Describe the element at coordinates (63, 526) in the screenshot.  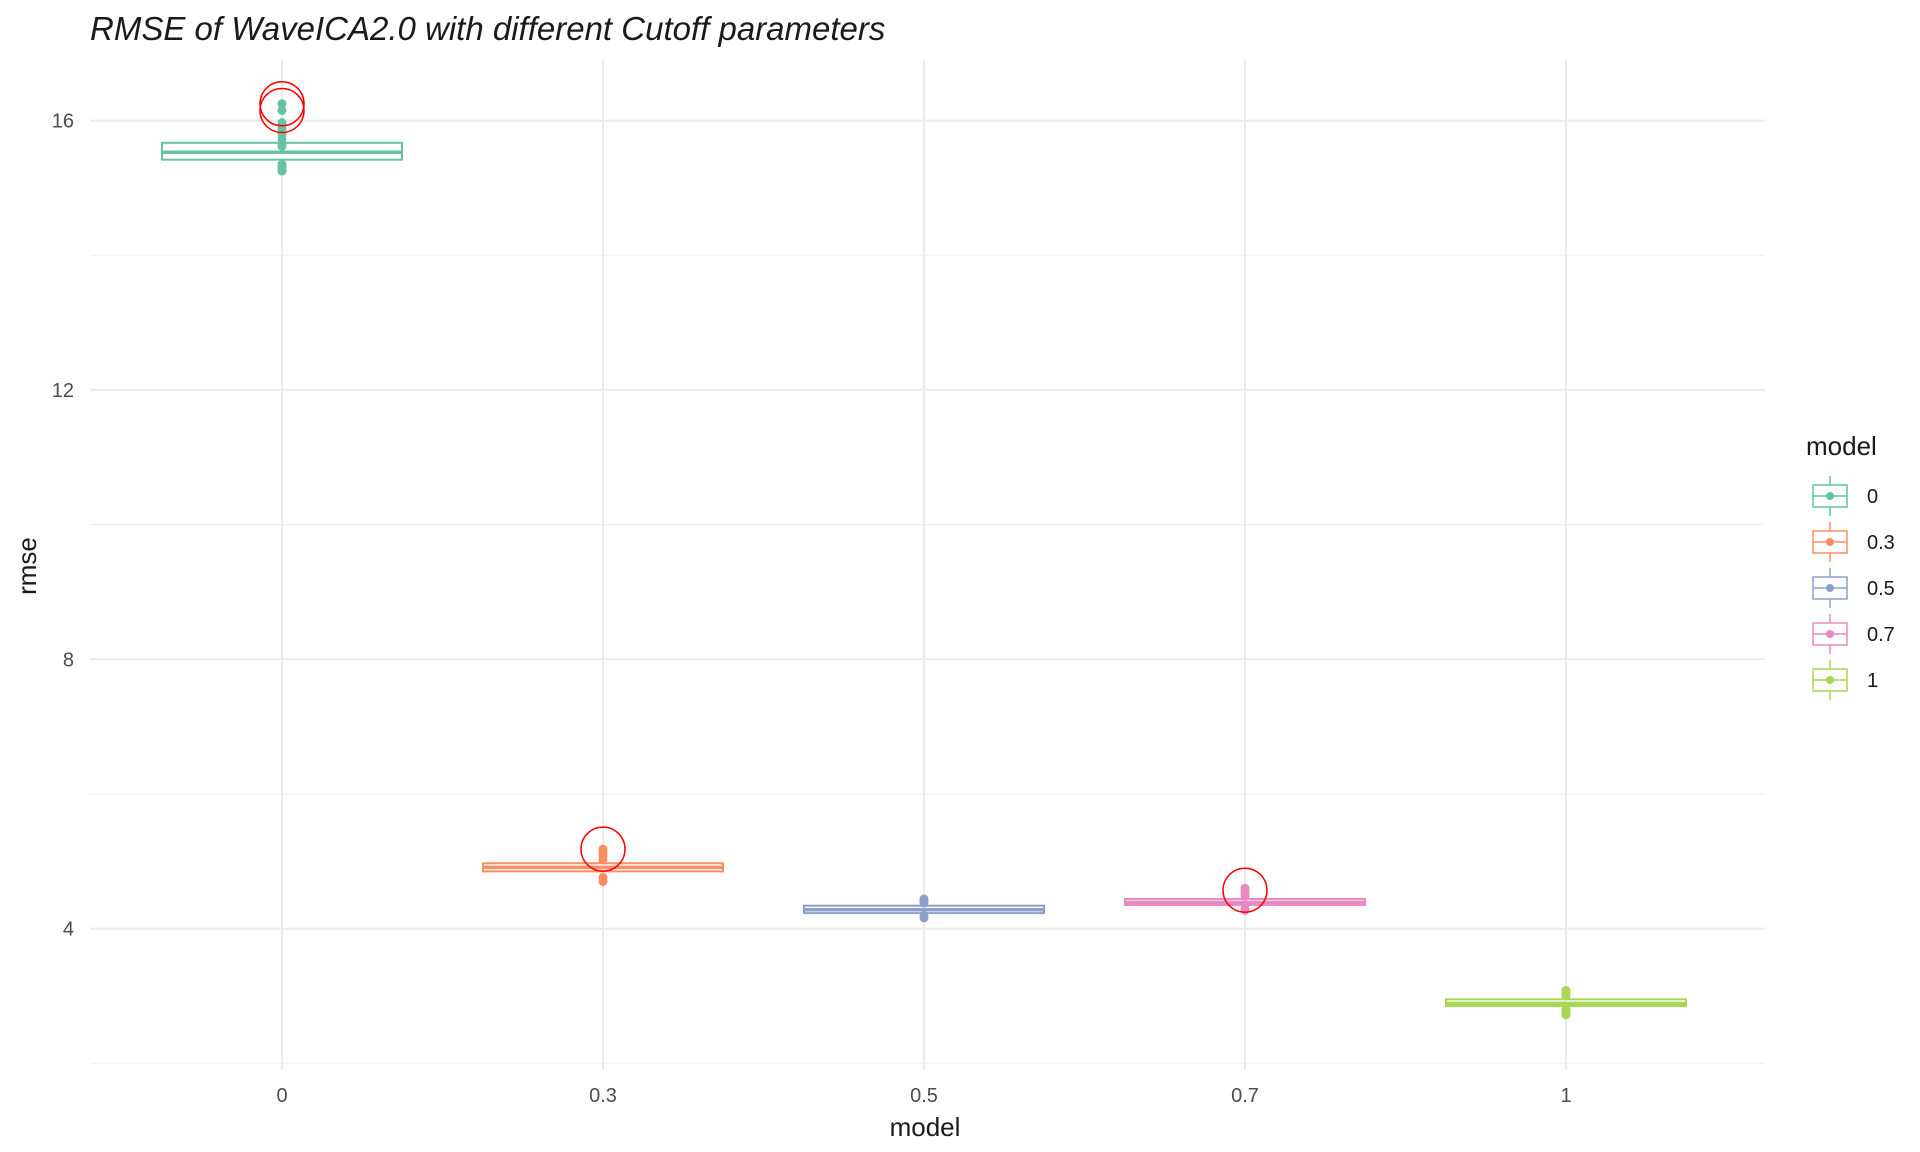
I see `y-tick-labels: 4 8 12 16` at that location.